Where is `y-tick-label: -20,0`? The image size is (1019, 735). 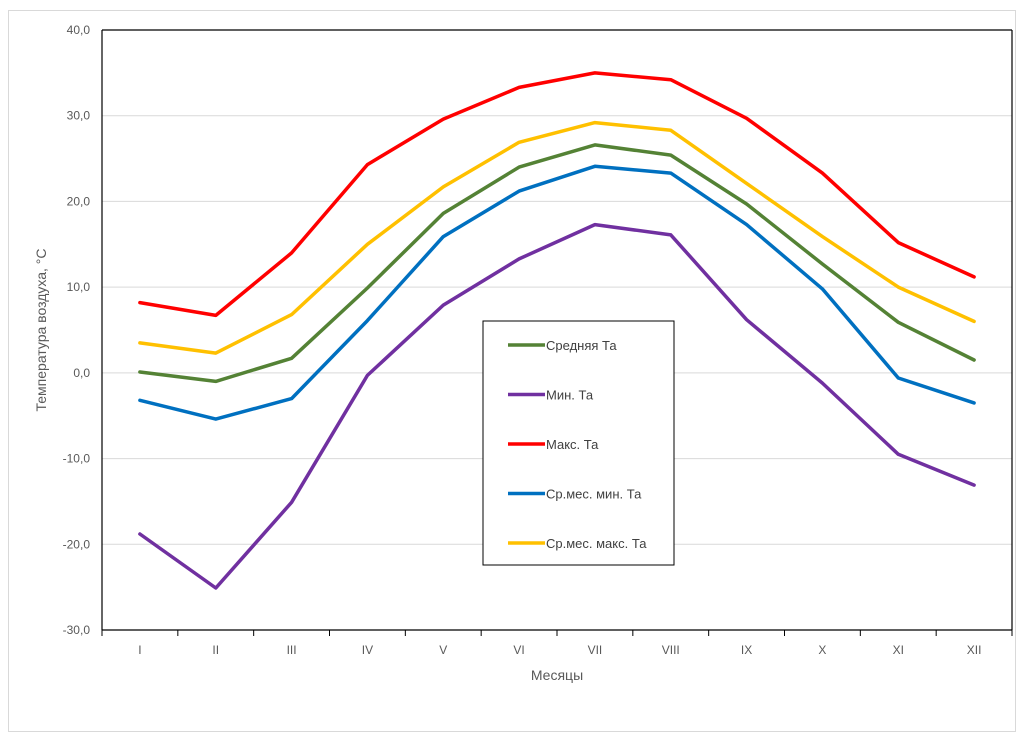 y-tick-label: -20,0 is located at coordinates (77, 544).